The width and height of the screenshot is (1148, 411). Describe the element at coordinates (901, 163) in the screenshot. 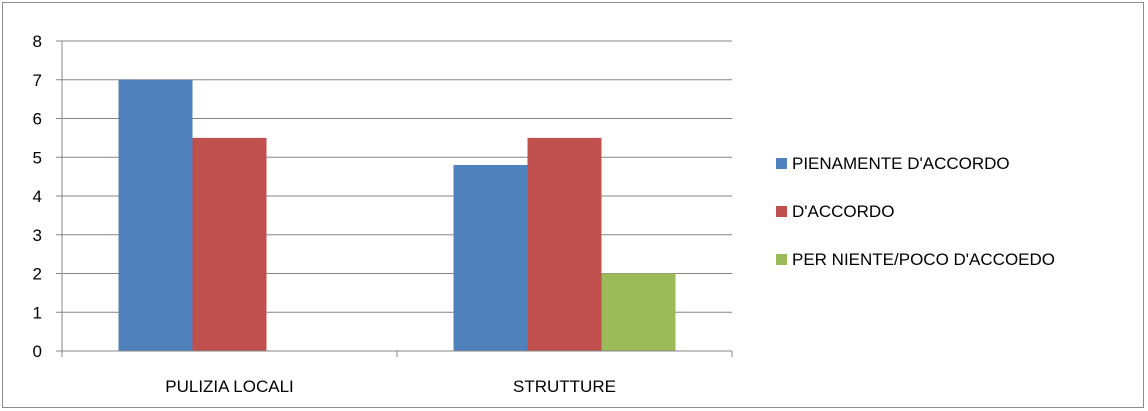

I see `legend-label: PIENAMENTE D'ACCORDO` at that location.